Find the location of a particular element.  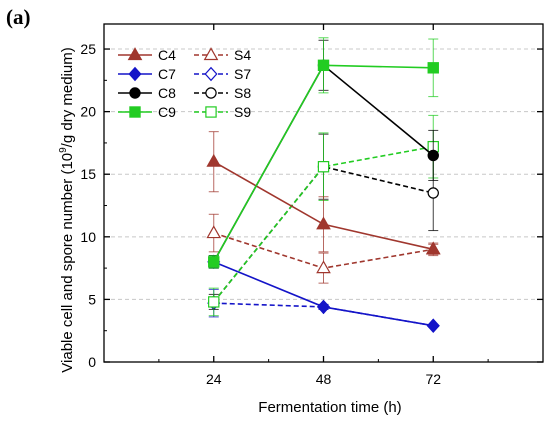

y-tick-label: 0 is located at coordinates (92, 362).